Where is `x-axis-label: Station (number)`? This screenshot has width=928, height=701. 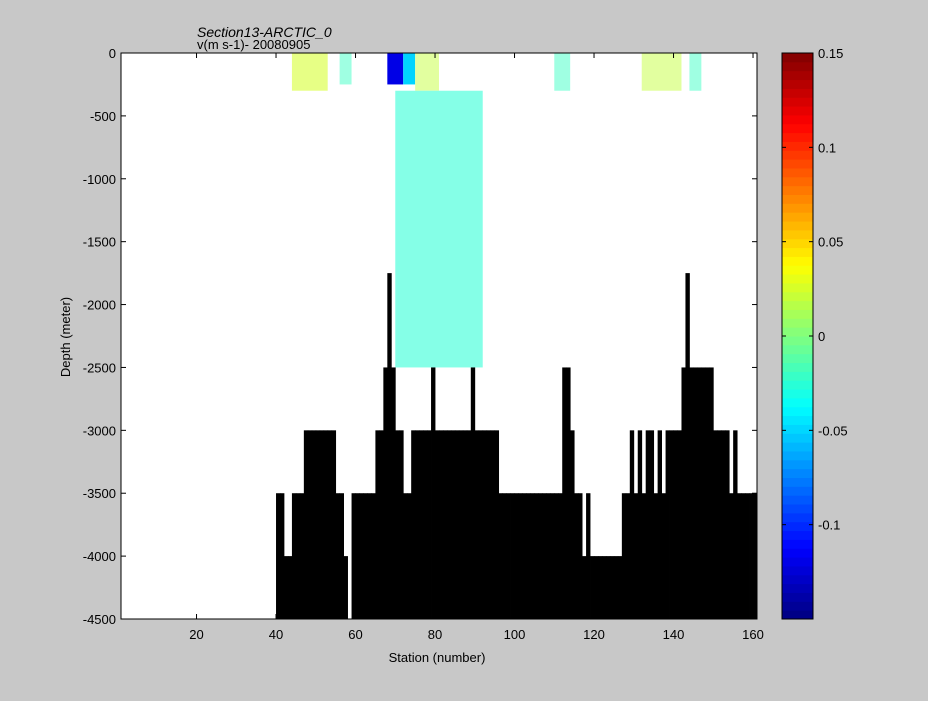 x-axis-label: Station (number) is located at coordinates (437, 657).